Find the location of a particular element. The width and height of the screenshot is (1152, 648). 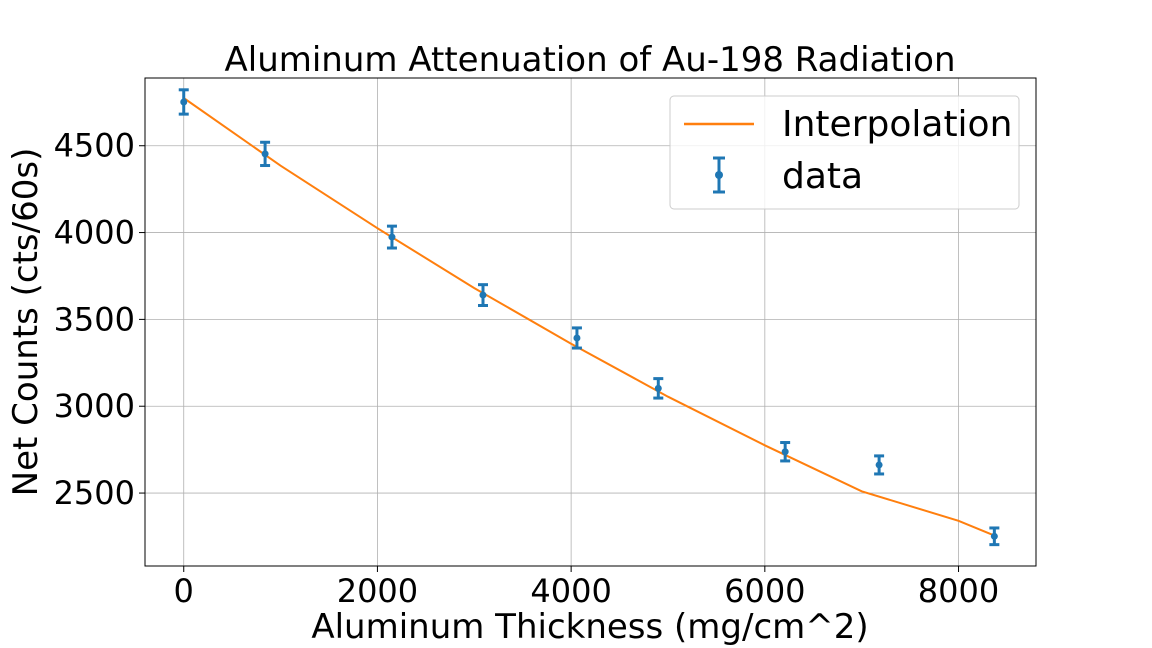

x-axis-title: Aluminum Thickness (mg/cm^2) is located at coordinates (589, 627).